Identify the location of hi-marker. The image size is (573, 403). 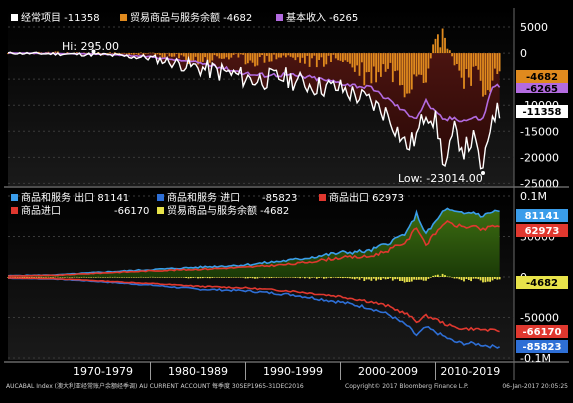
(93, 51).